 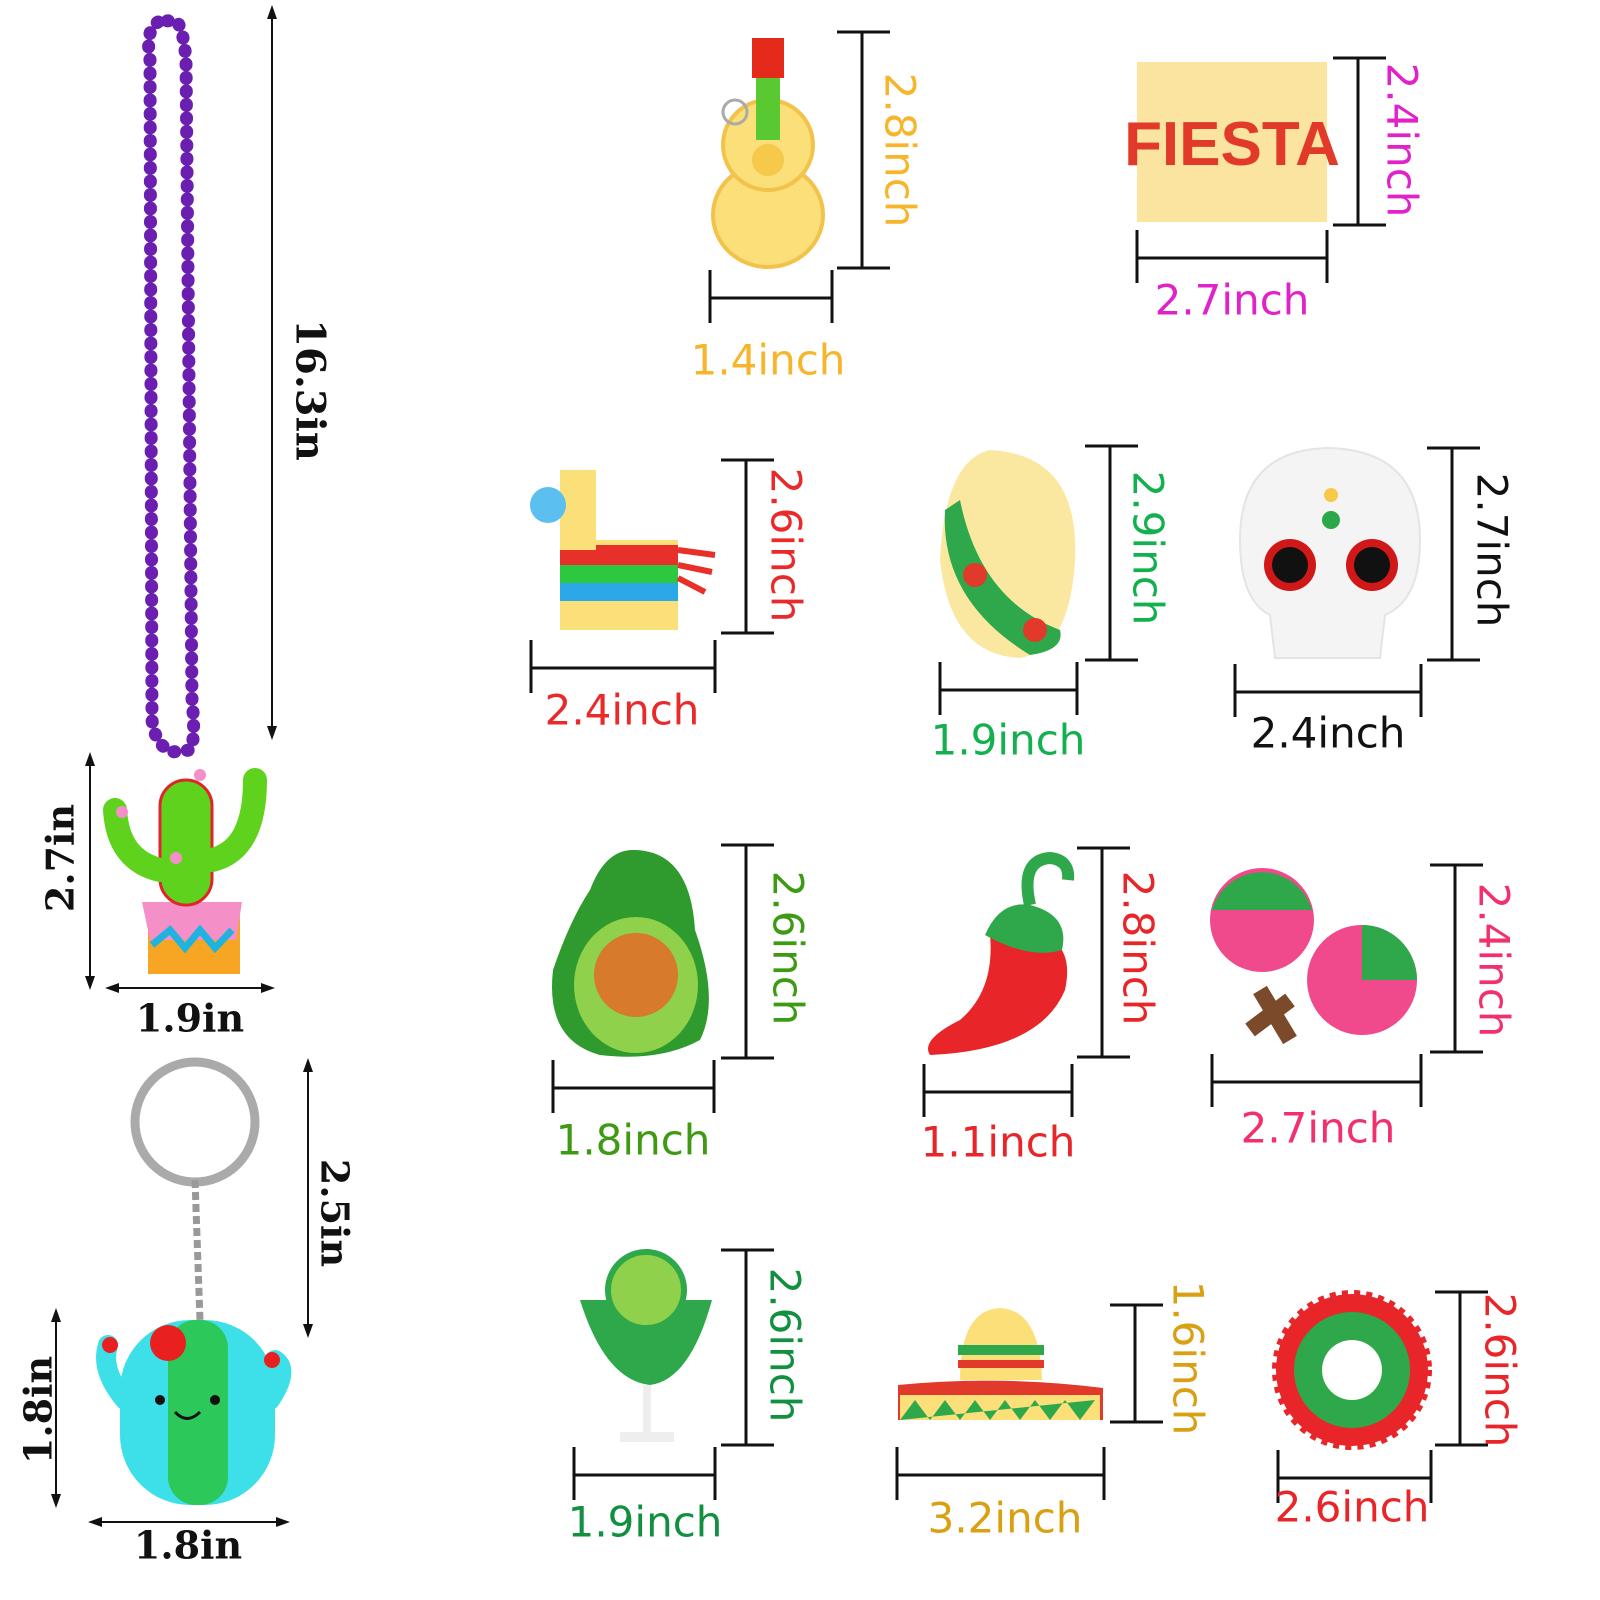 I want to click on fiesta-banner-width-line, so click(x=1232, y=256).